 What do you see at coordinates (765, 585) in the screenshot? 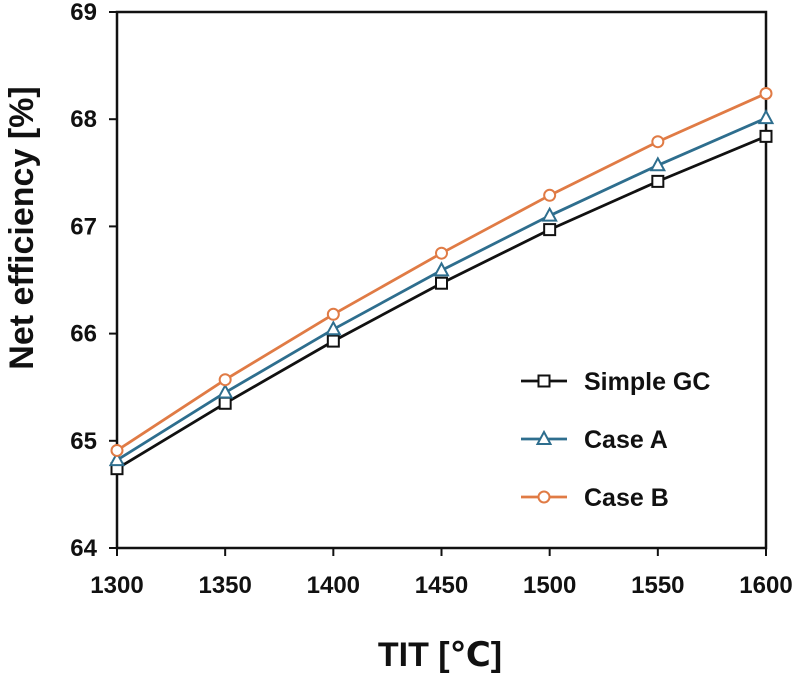
I see `x-tick-label: 1600` at bounding box center [765, 585].